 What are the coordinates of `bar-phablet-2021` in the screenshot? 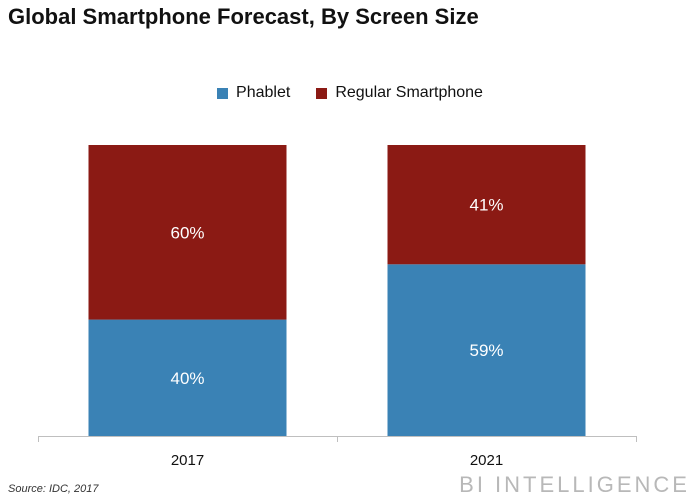 It's located at (486, 350).